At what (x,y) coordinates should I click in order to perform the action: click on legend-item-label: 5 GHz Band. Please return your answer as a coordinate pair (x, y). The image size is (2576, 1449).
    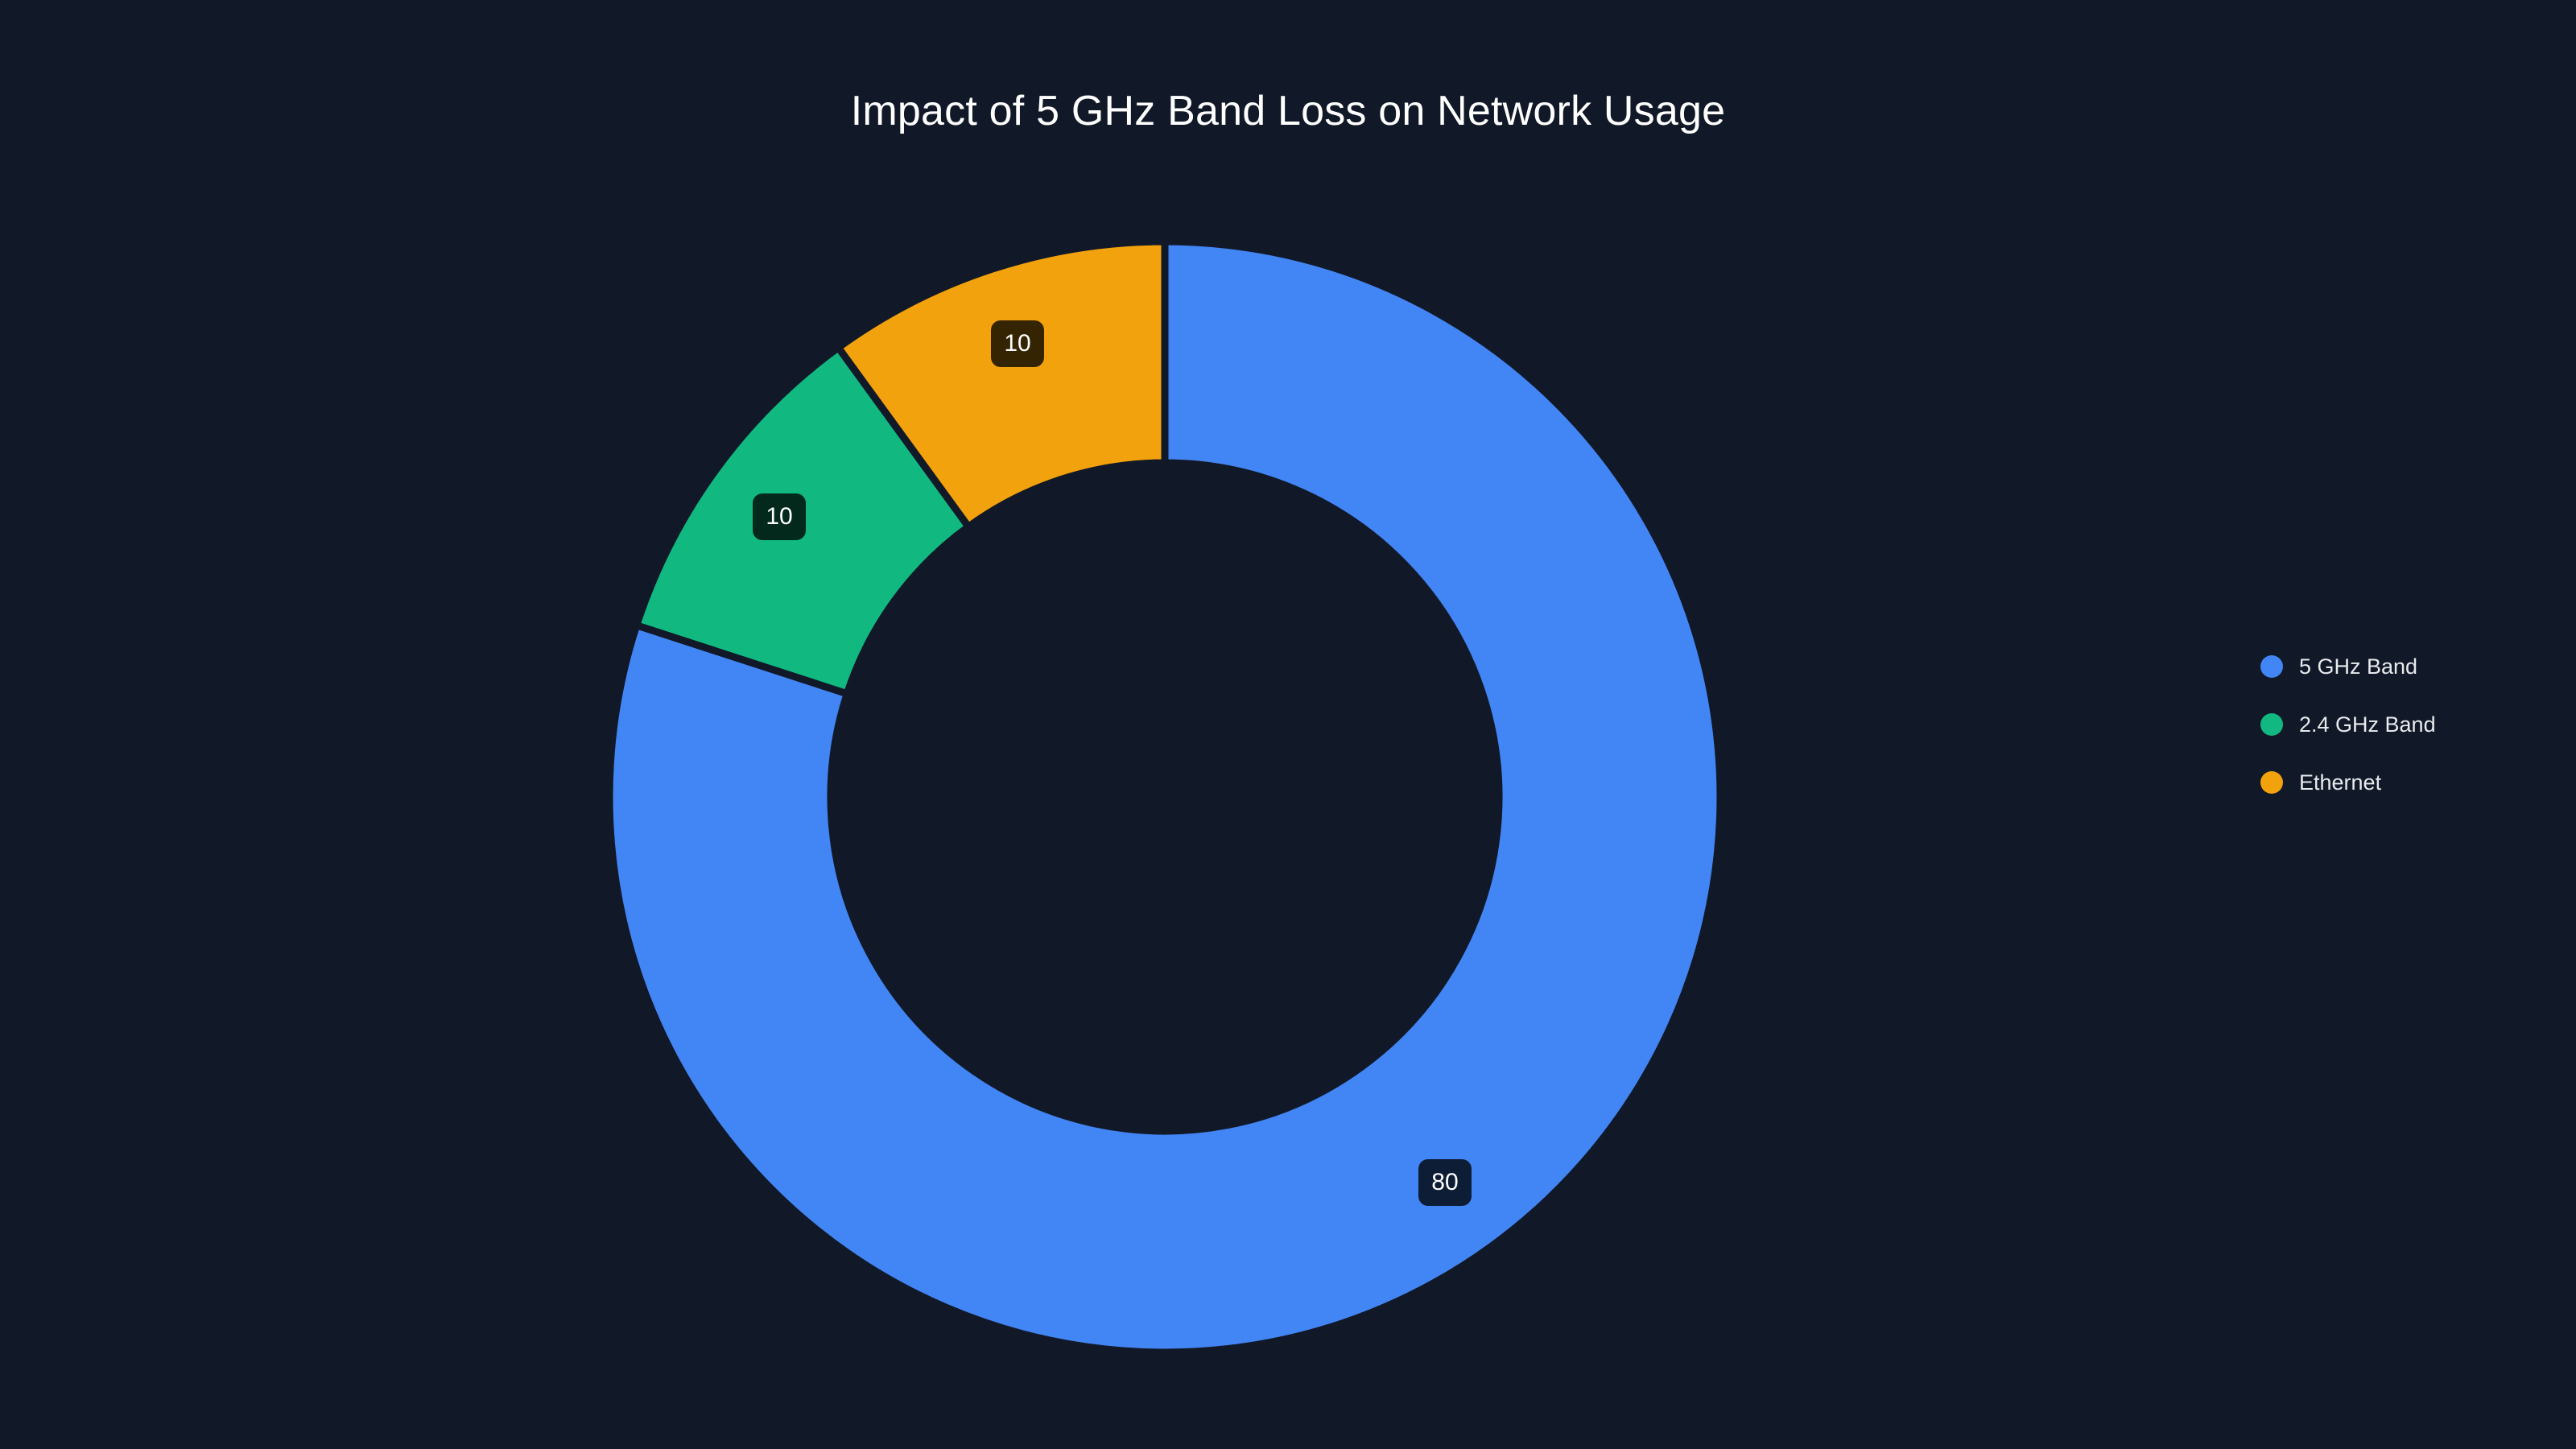
    Looking at the image, I should click on (2358, 666).